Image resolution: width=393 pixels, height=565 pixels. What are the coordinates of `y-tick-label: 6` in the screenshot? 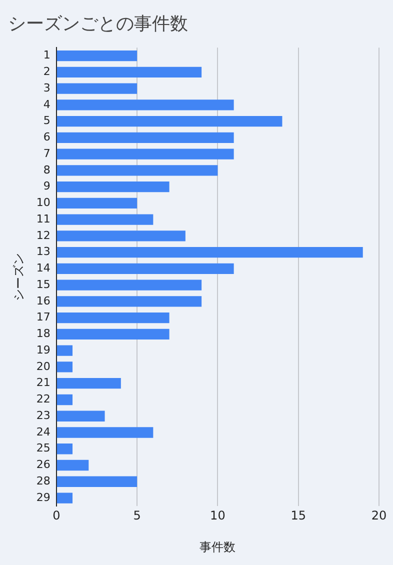 It's located at (46, 137).